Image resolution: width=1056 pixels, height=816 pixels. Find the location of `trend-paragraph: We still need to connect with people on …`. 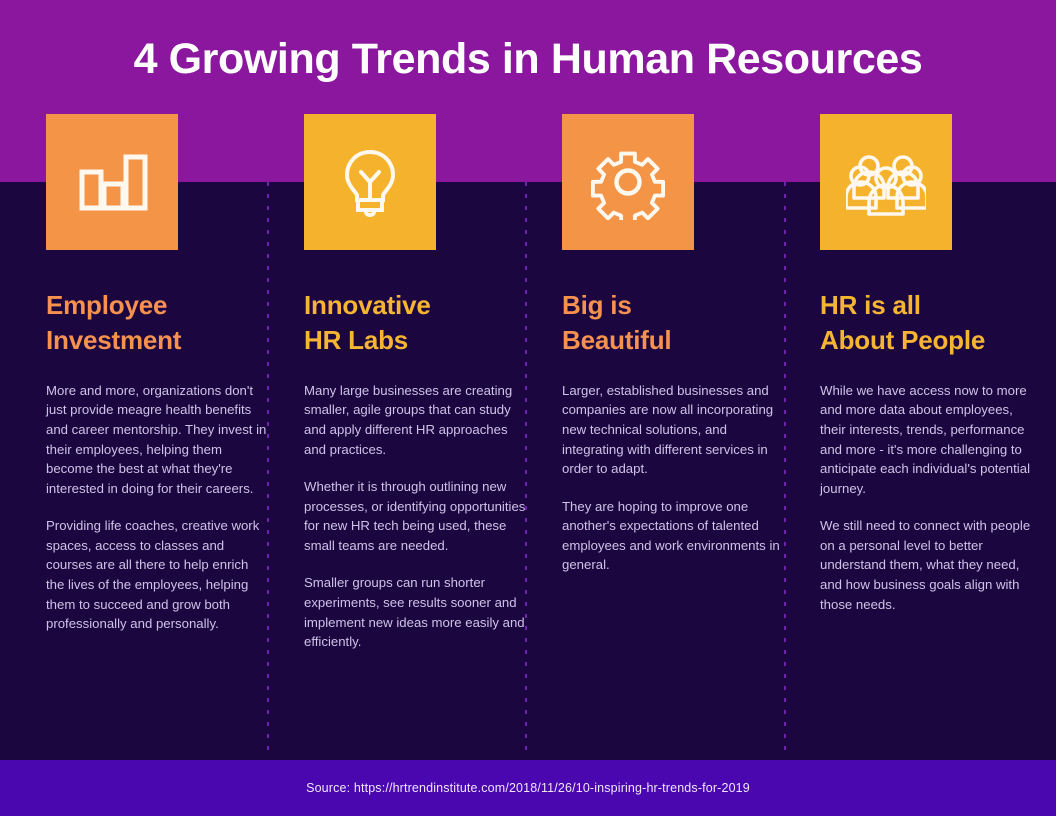

trend-paragraph: We still need to connect with people on … is located at coordinates (925, 565).